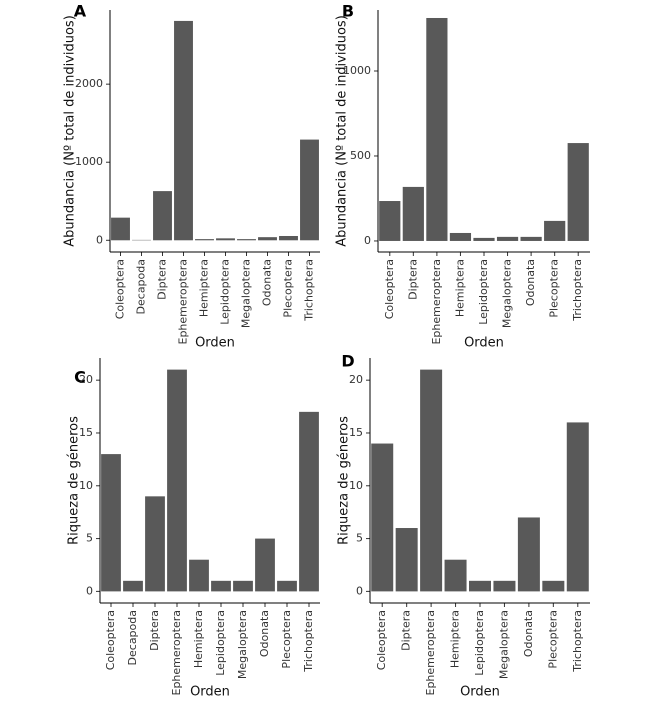  What do you see at coordinates (347, 361) in the screenshot?
I see `panel-label: D` at bounding box center [347, 361].